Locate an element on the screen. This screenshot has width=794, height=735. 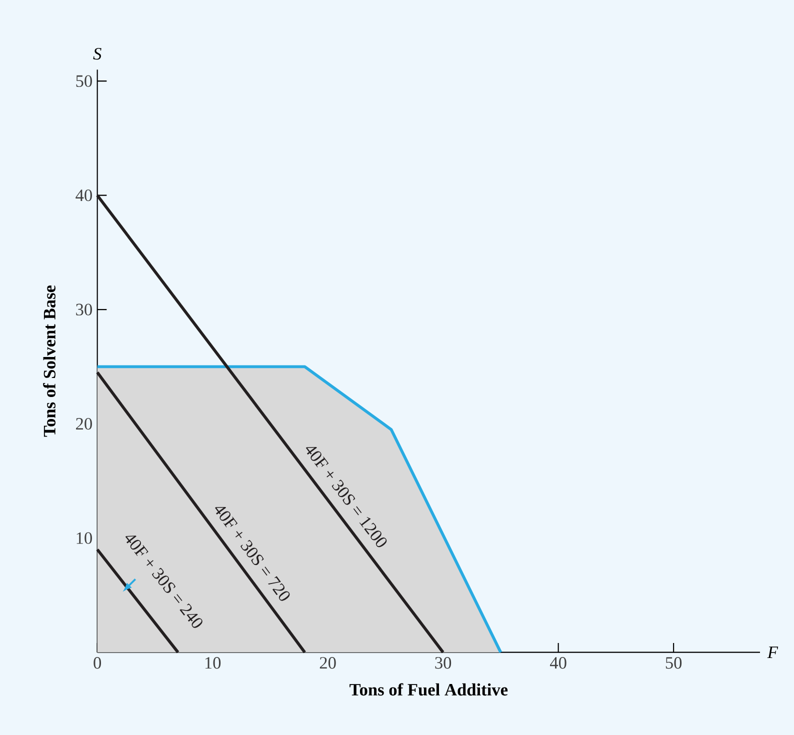
x-tick-label: 40 is located at coordinates (558, 663).